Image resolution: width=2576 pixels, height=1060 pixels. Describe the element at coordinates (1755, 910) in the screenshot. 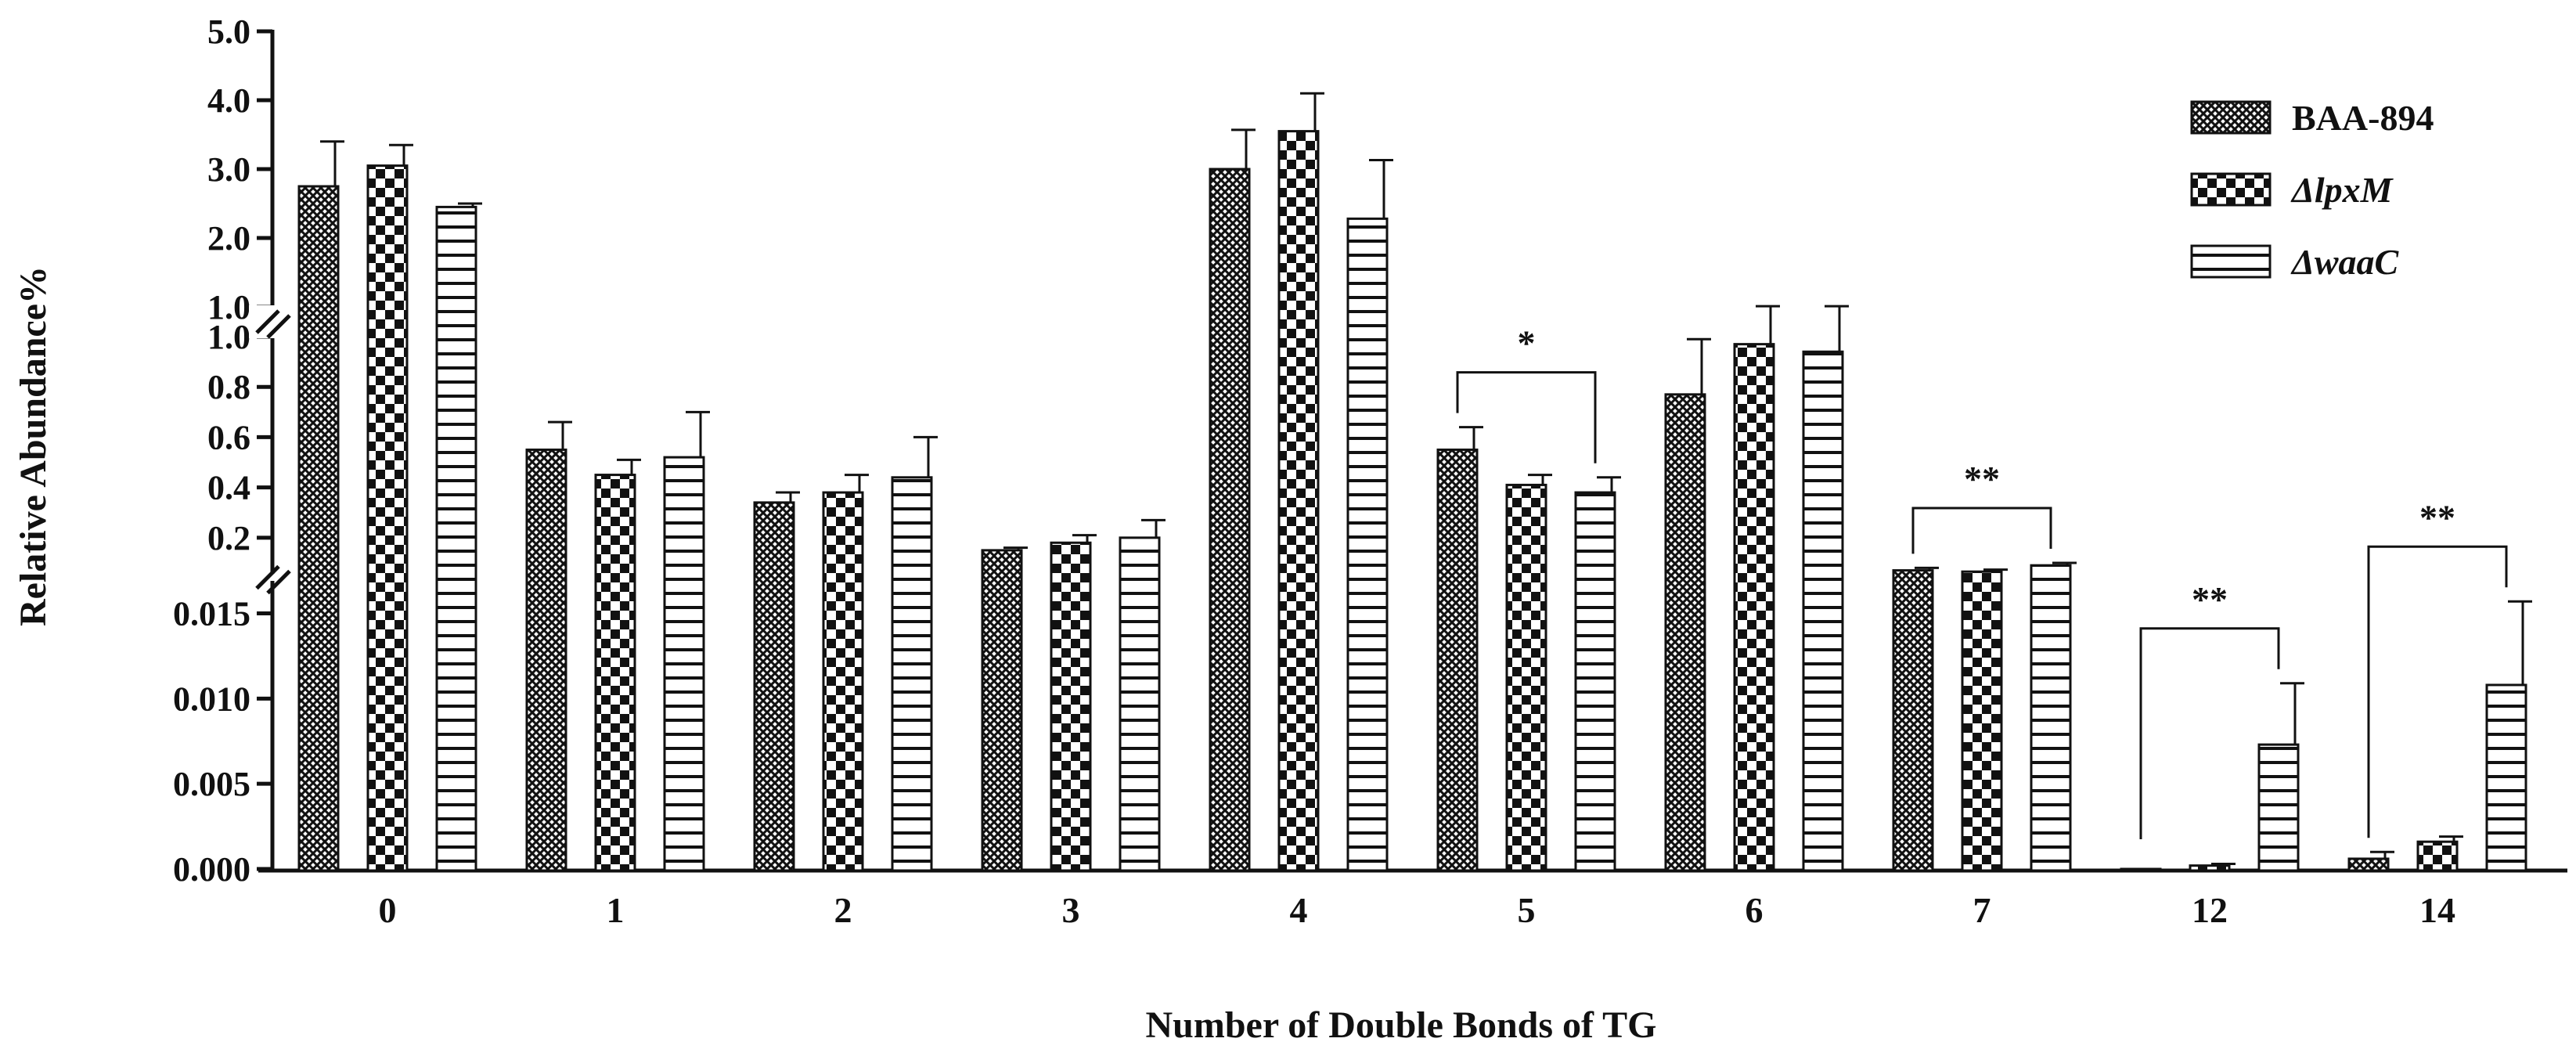

I see `x-tick-label: 6` at that location.